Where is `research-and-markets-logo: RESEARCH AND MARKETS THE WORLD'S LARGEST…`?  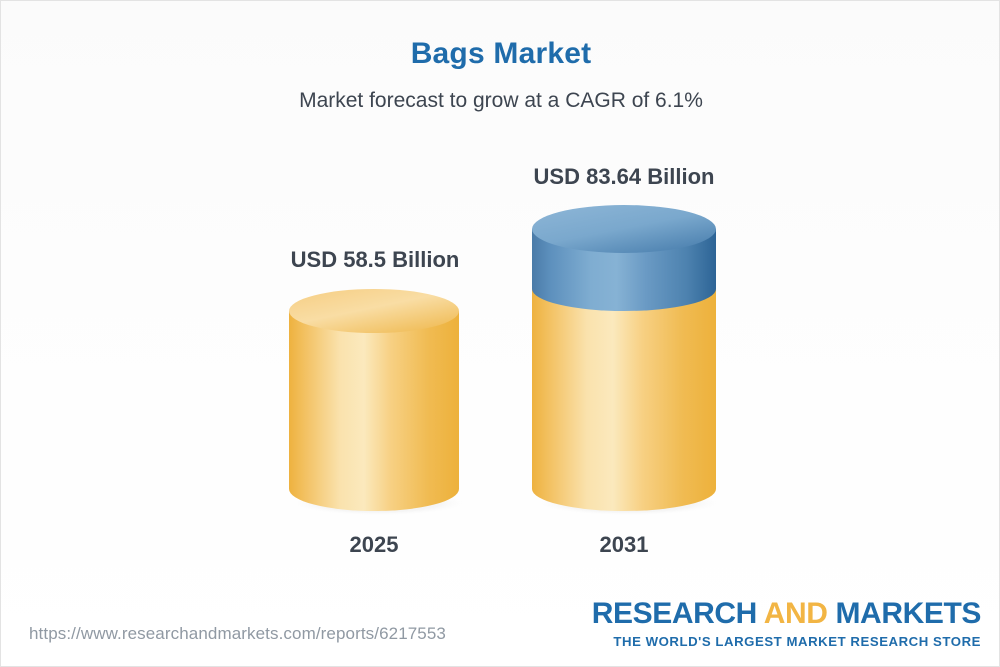
research-and-markets-logo: RESEARCH AND MARKETS THE WORLD'S LARGEST… is located at coordinates (786, 622).